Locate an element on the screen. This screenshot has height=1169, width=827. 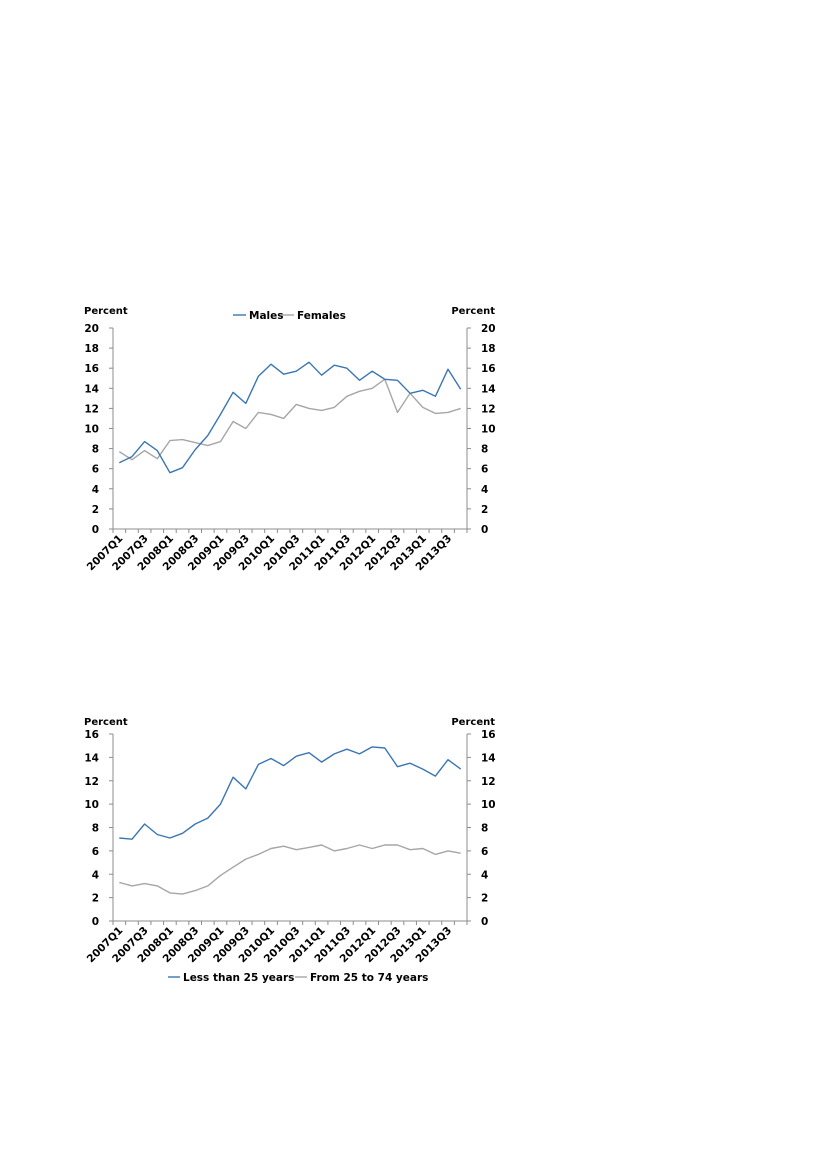
y-tick-label-right: 18 is located at coordinates (488, 349).